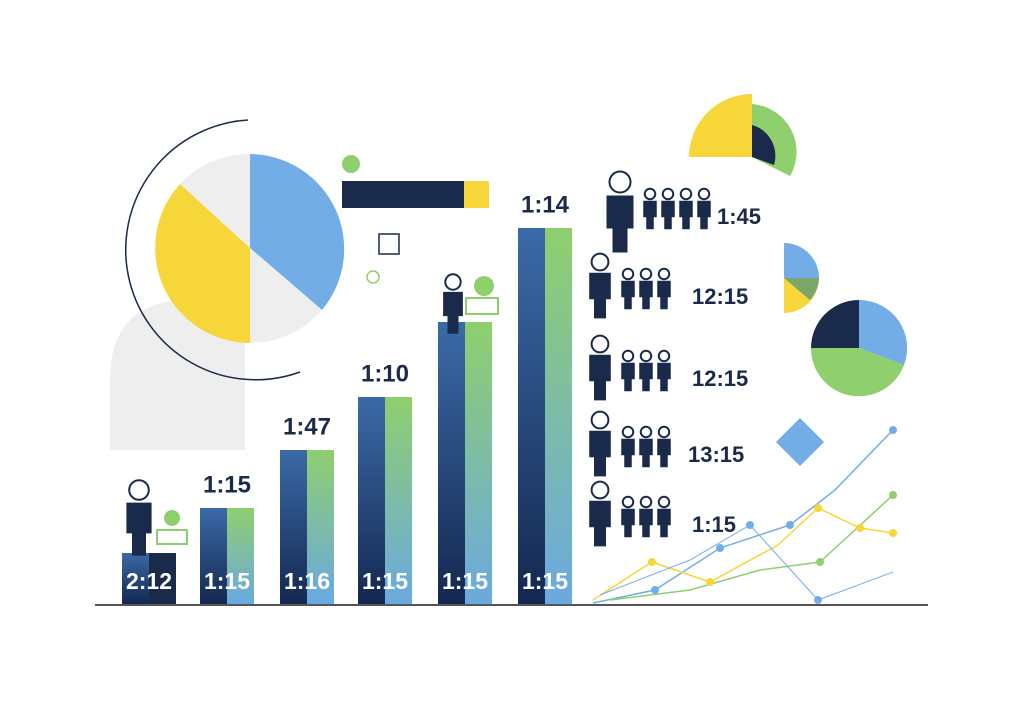 Image resolution: width=1024 pixels, height=717 pixels. Describe the element at coordinates (227, 484) in the screenshot. I see `bar-top-label: 1:15` at that location.